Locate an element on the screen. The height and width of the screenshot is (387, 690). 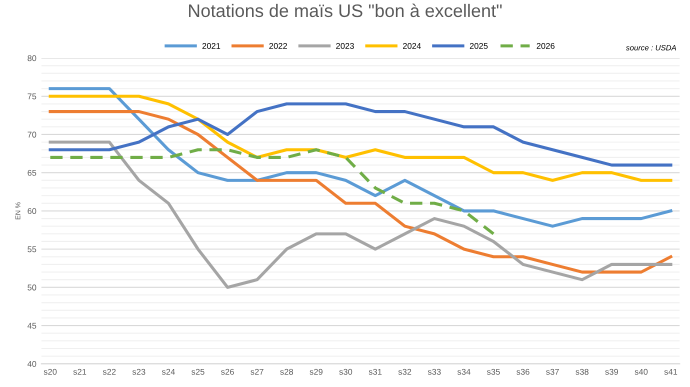
chart-title: Notations de maïs US "bon à excellent" is located at coordinates (345, 11).